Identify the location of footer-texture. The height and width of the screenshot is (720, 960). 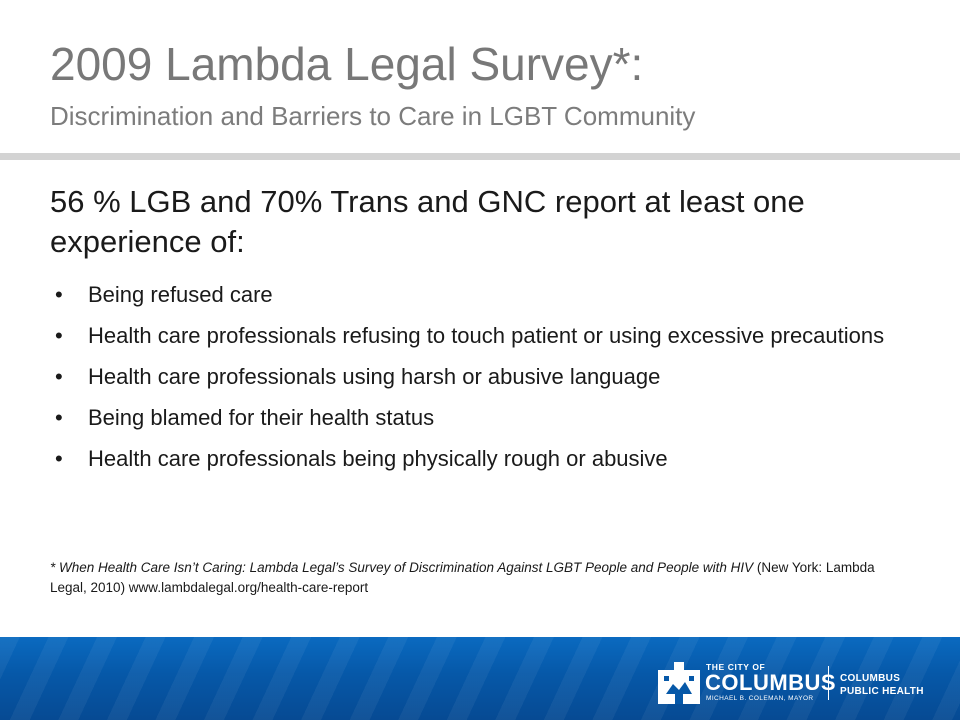
(480, 678).